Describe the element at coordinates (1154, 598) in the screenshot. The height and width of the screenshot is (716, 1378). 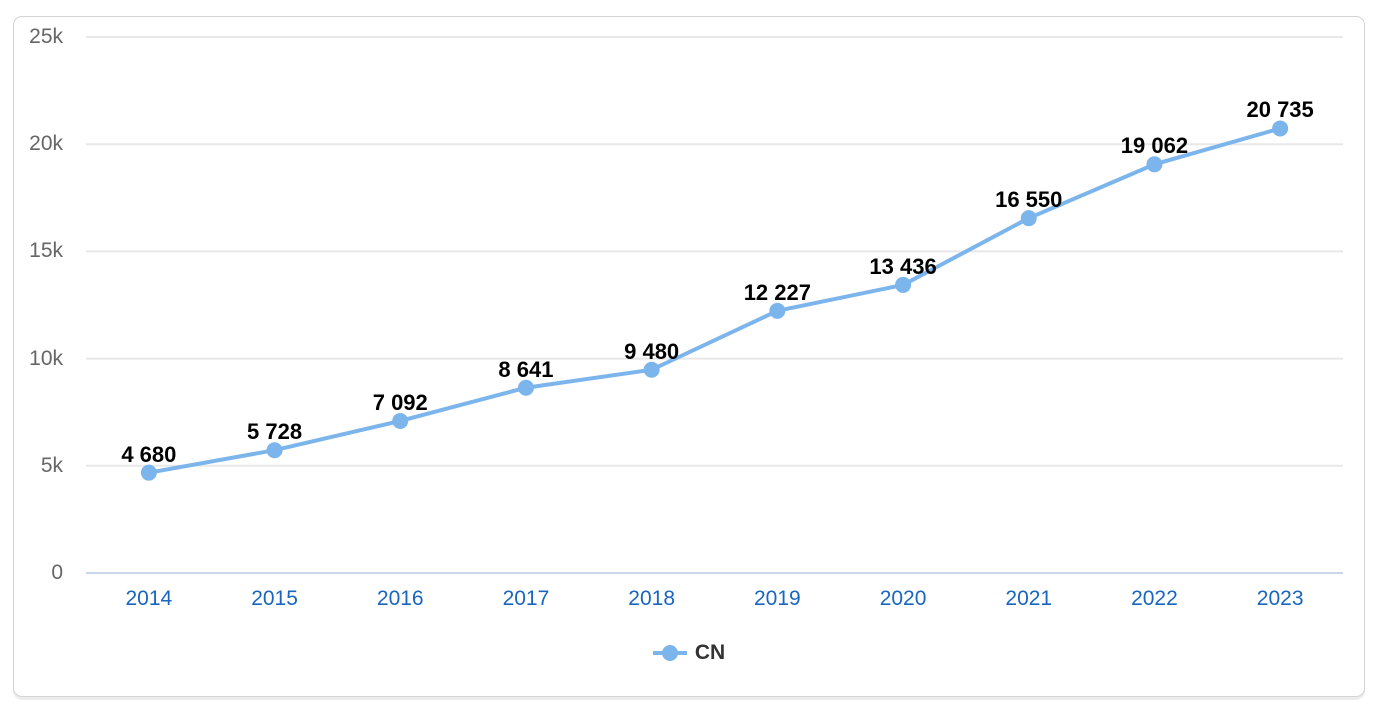
I see `x-axis-label: 2022` at that location.